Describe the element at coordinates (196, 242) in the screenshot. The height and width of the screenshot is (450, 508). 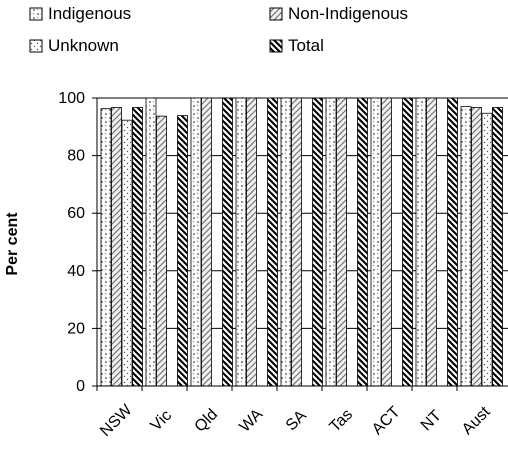
I see `bar-qld-indigenous` at that location.